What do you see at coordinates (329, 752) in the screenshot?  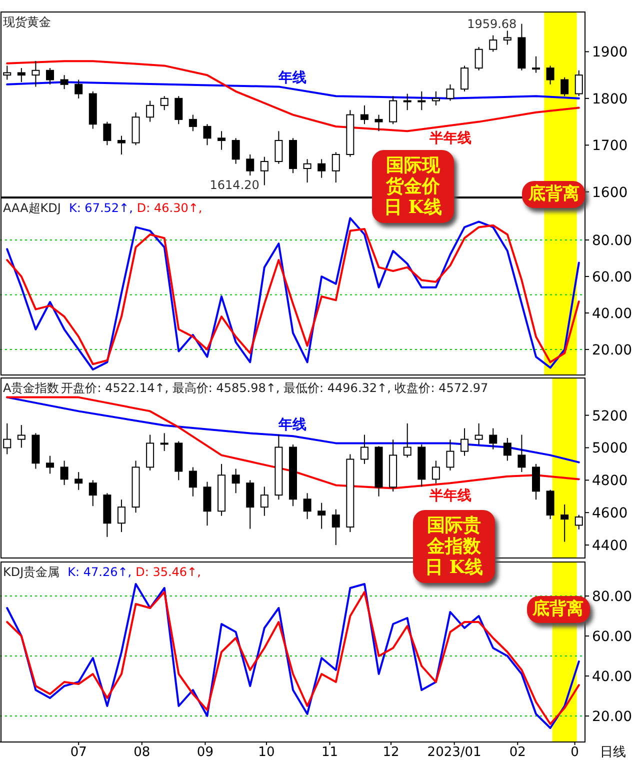 I see `x-tick-label: 11` at bounding box center [329, 752].